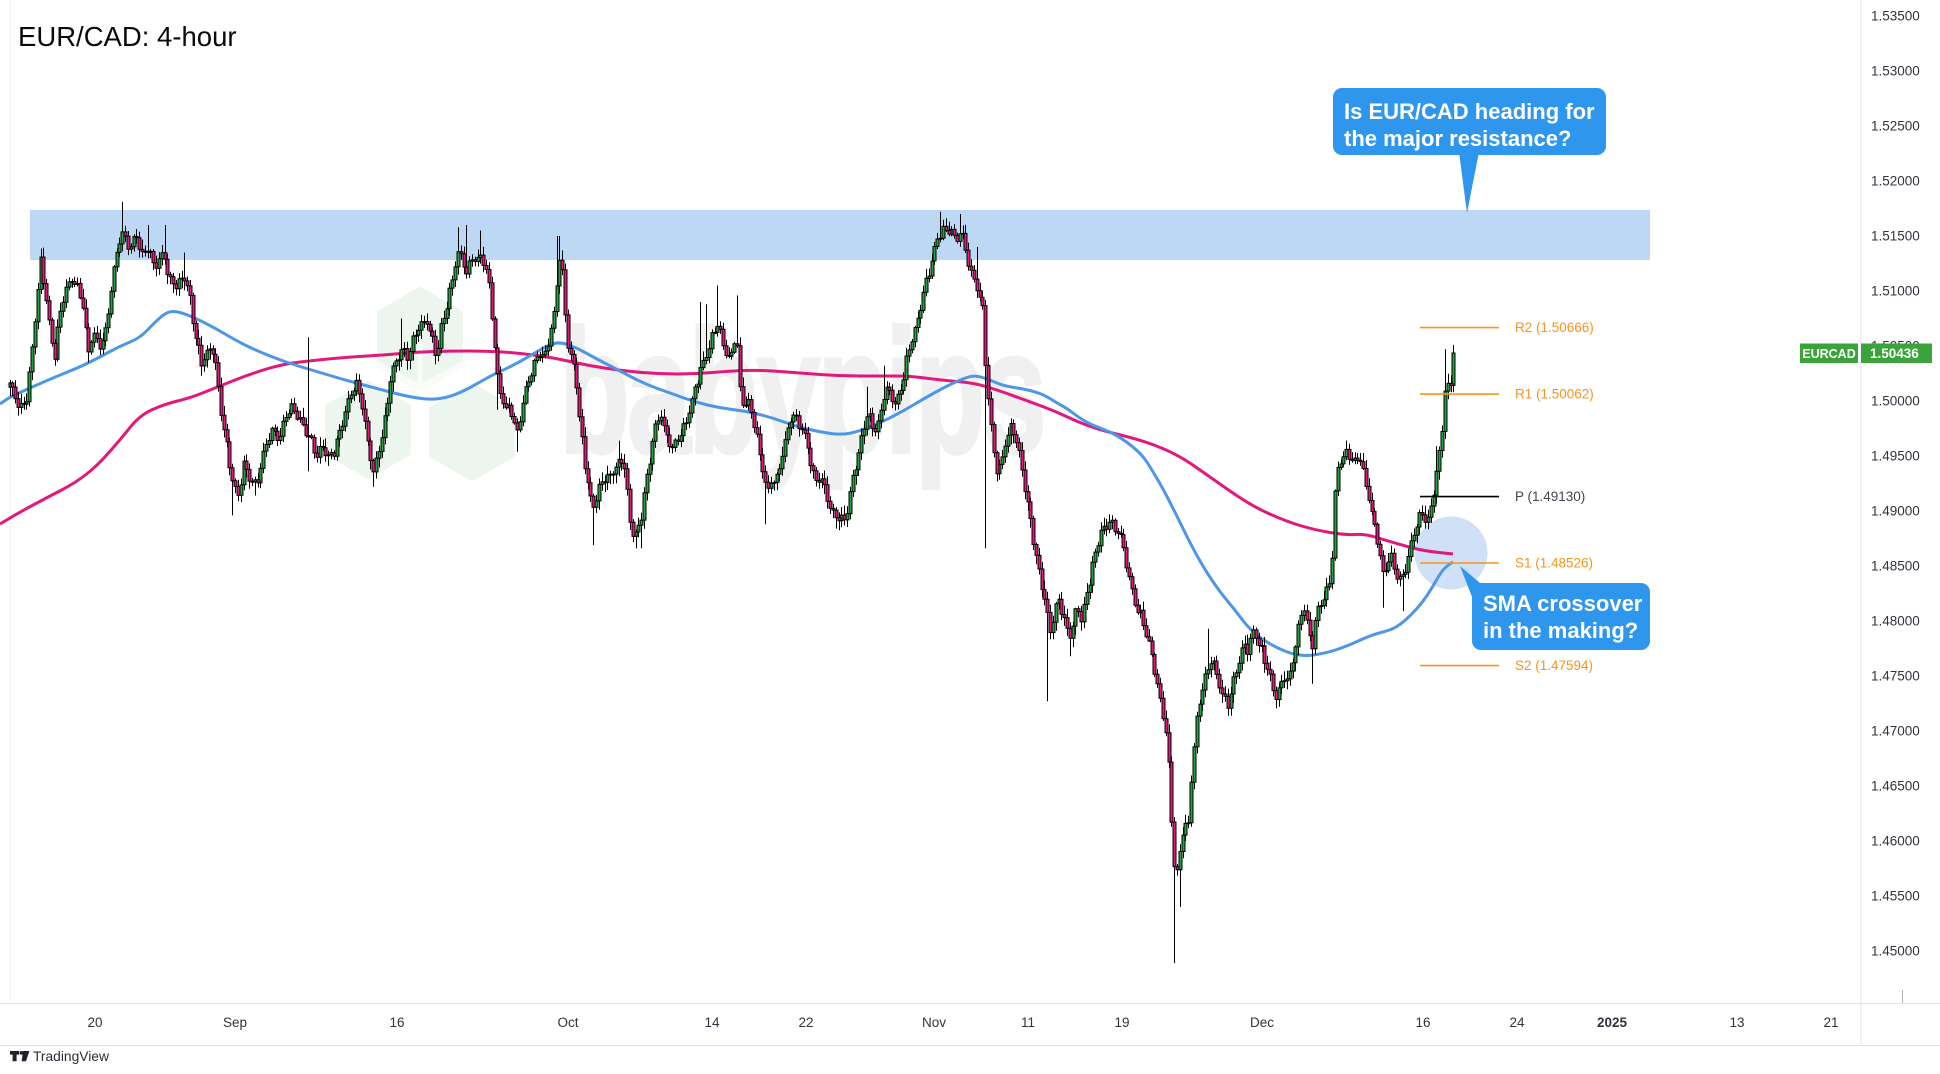 The height and width of the screenshot is (1074, 1940). Describe the element at coordinates (1560, 630) in the screenshot. I see `svg-text: in the making?` at that location.